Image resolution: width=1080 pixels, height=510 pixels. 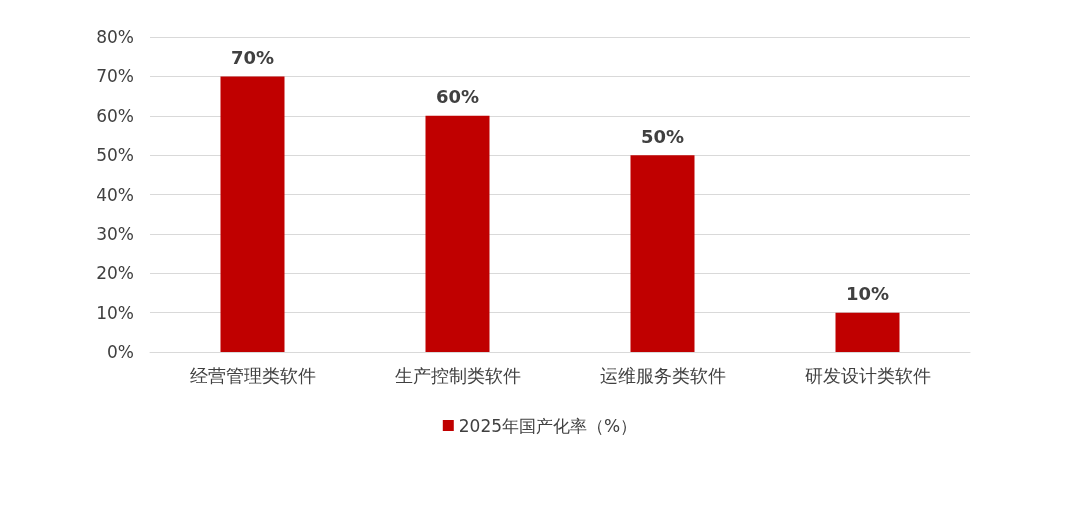 What do you see at coordinates (457, 97) in the screenshot?
I see `data-label: 60%` at bounding box center [457, 97].